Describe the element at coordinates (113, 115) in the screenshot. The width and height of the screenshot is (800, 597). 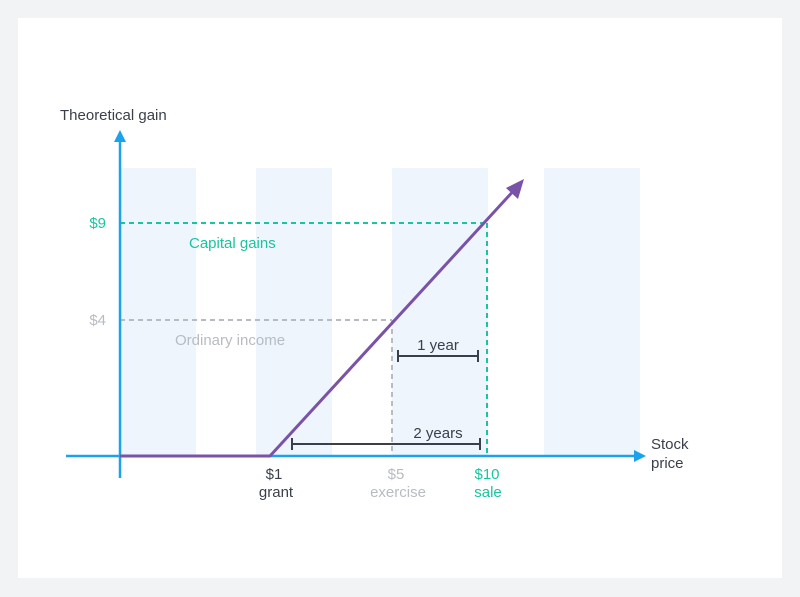
I see `y-axis-title: Theoretical gain` at that location.